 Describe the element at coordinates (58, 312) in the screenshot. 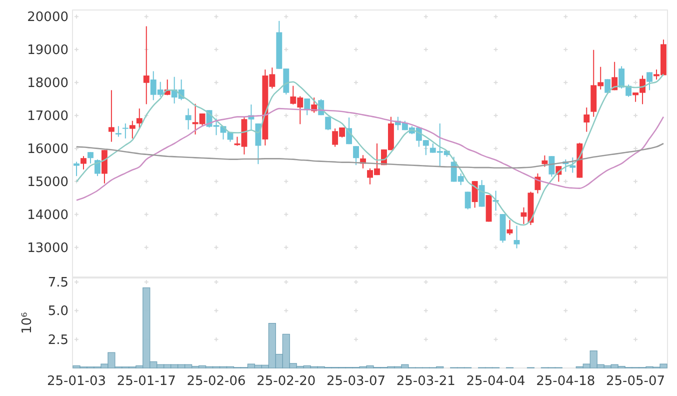

I see `y-tick-label: 5.0` at that location.